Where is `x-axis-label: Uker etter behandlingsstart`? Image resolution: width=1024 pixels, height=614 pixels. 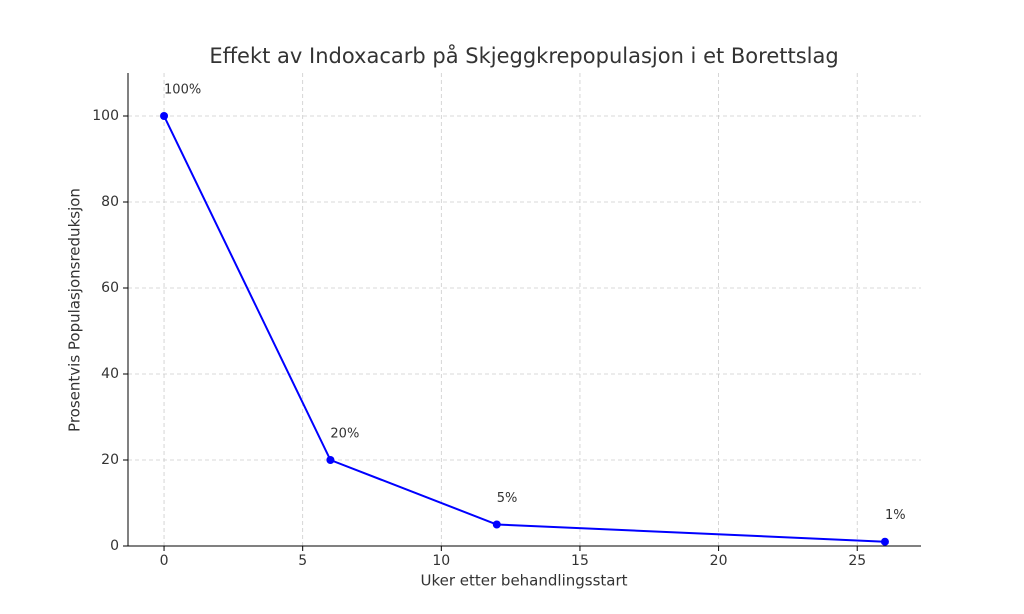
x-axis-label: Uker etter behandlingsstart is located at coordinates (523, 581).